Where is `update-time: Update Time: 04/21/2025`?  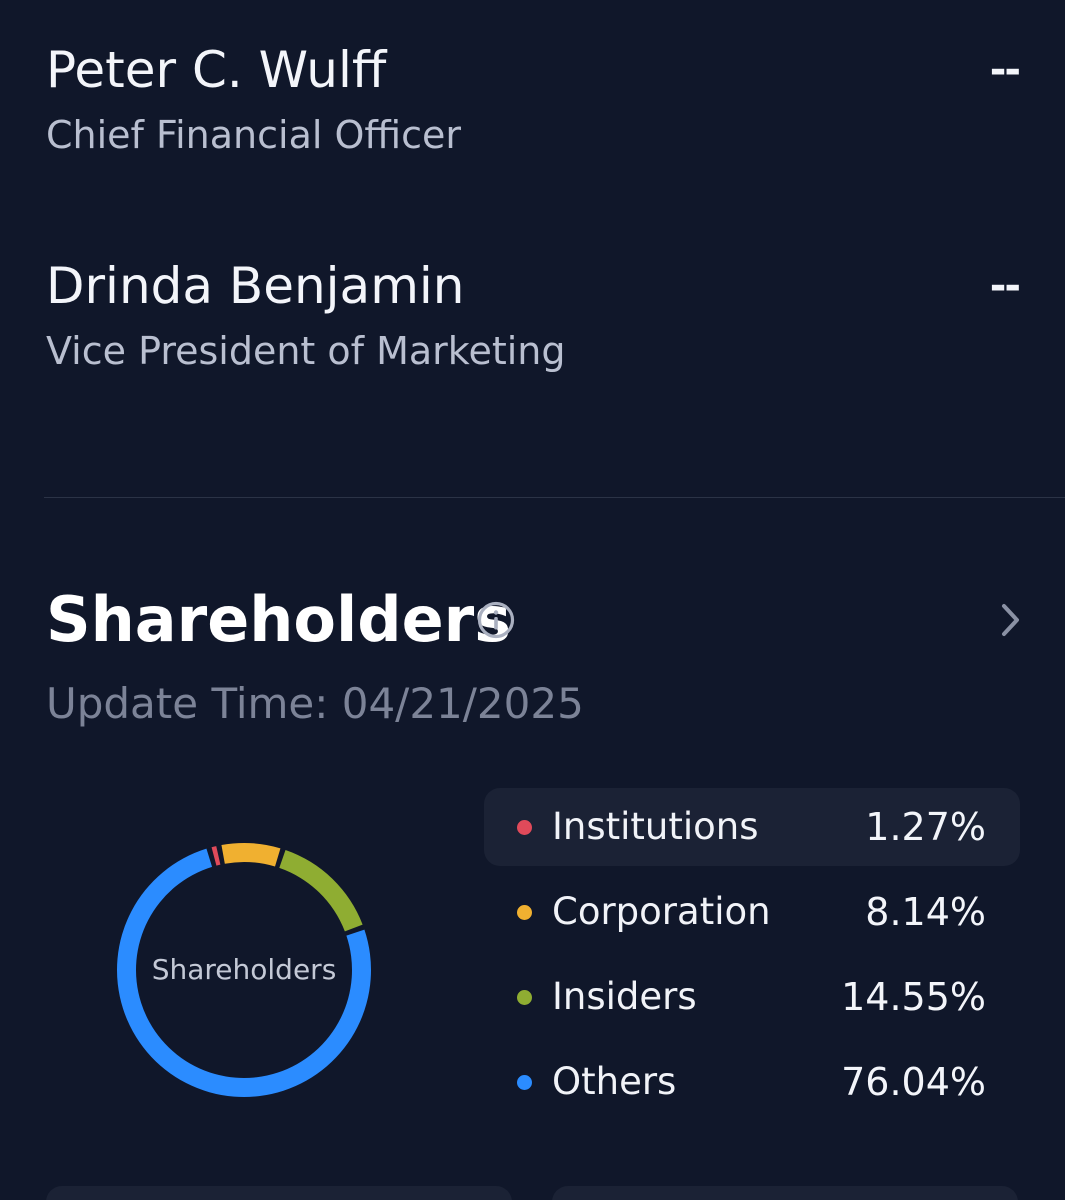 update-time: Update Time: 04/21/2025 is located at coordinates (315, 703).